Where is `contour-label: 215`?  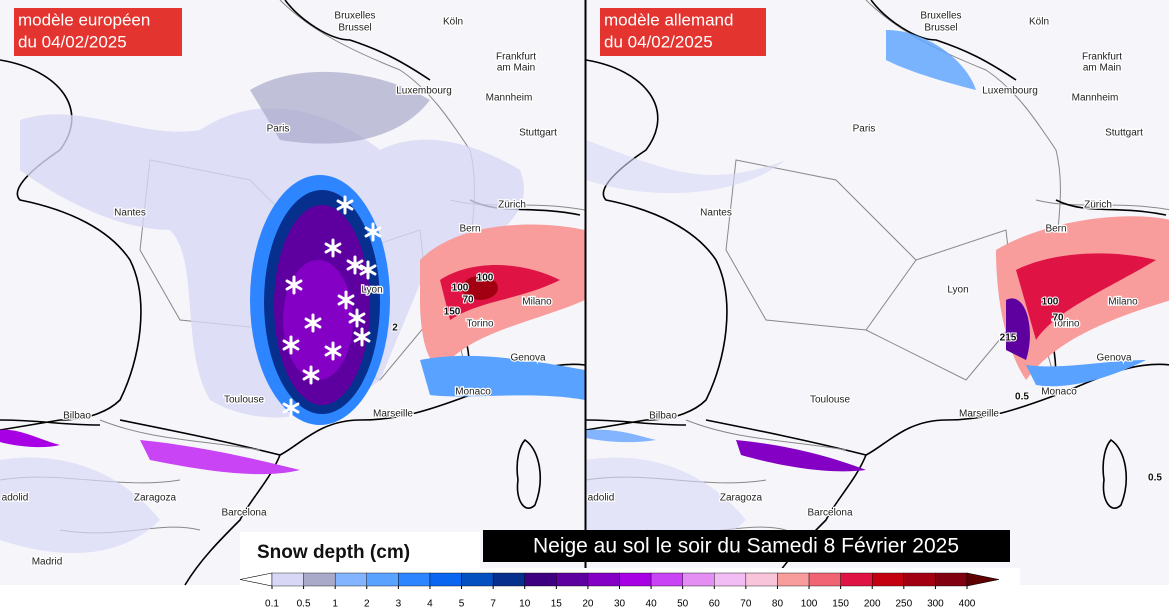
contour-label: 215 is located at coordinates (1008, 338).